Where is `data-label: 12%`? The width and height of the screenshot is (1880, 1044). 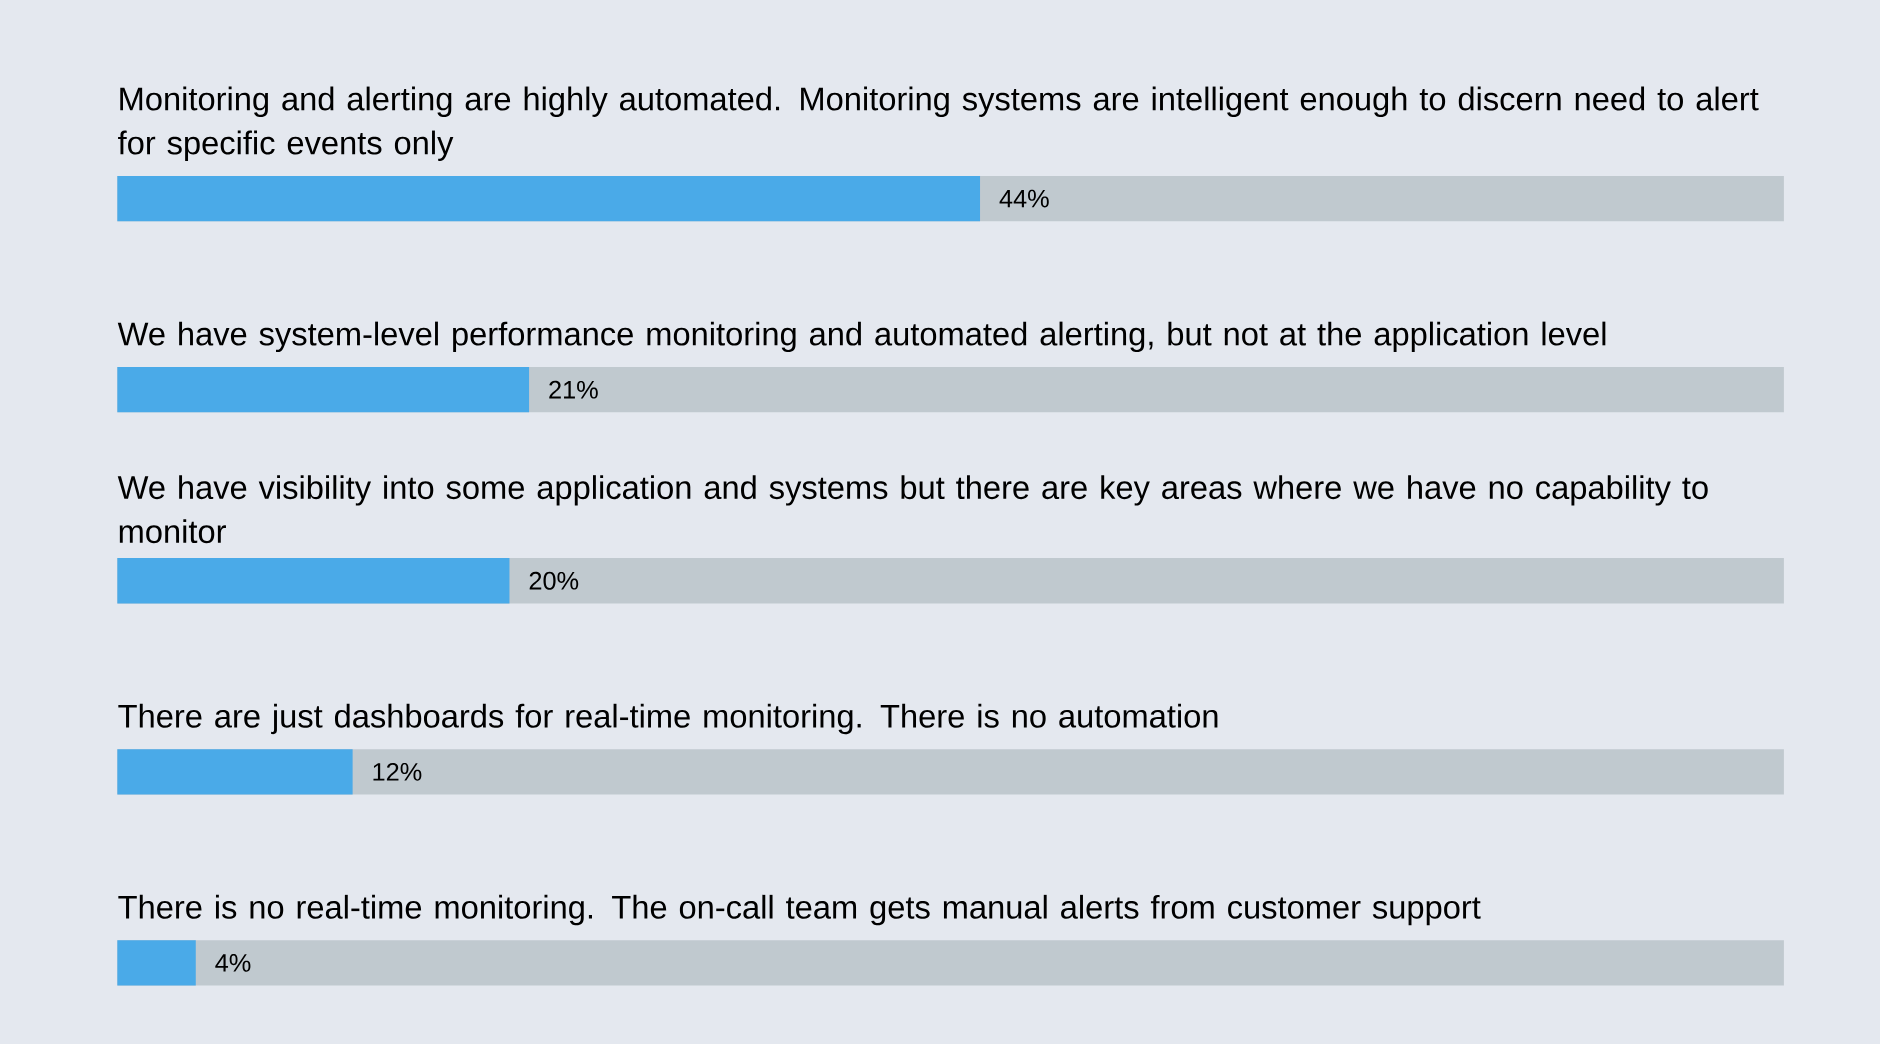
data-label: 12% is located at coordinates (397, 771).